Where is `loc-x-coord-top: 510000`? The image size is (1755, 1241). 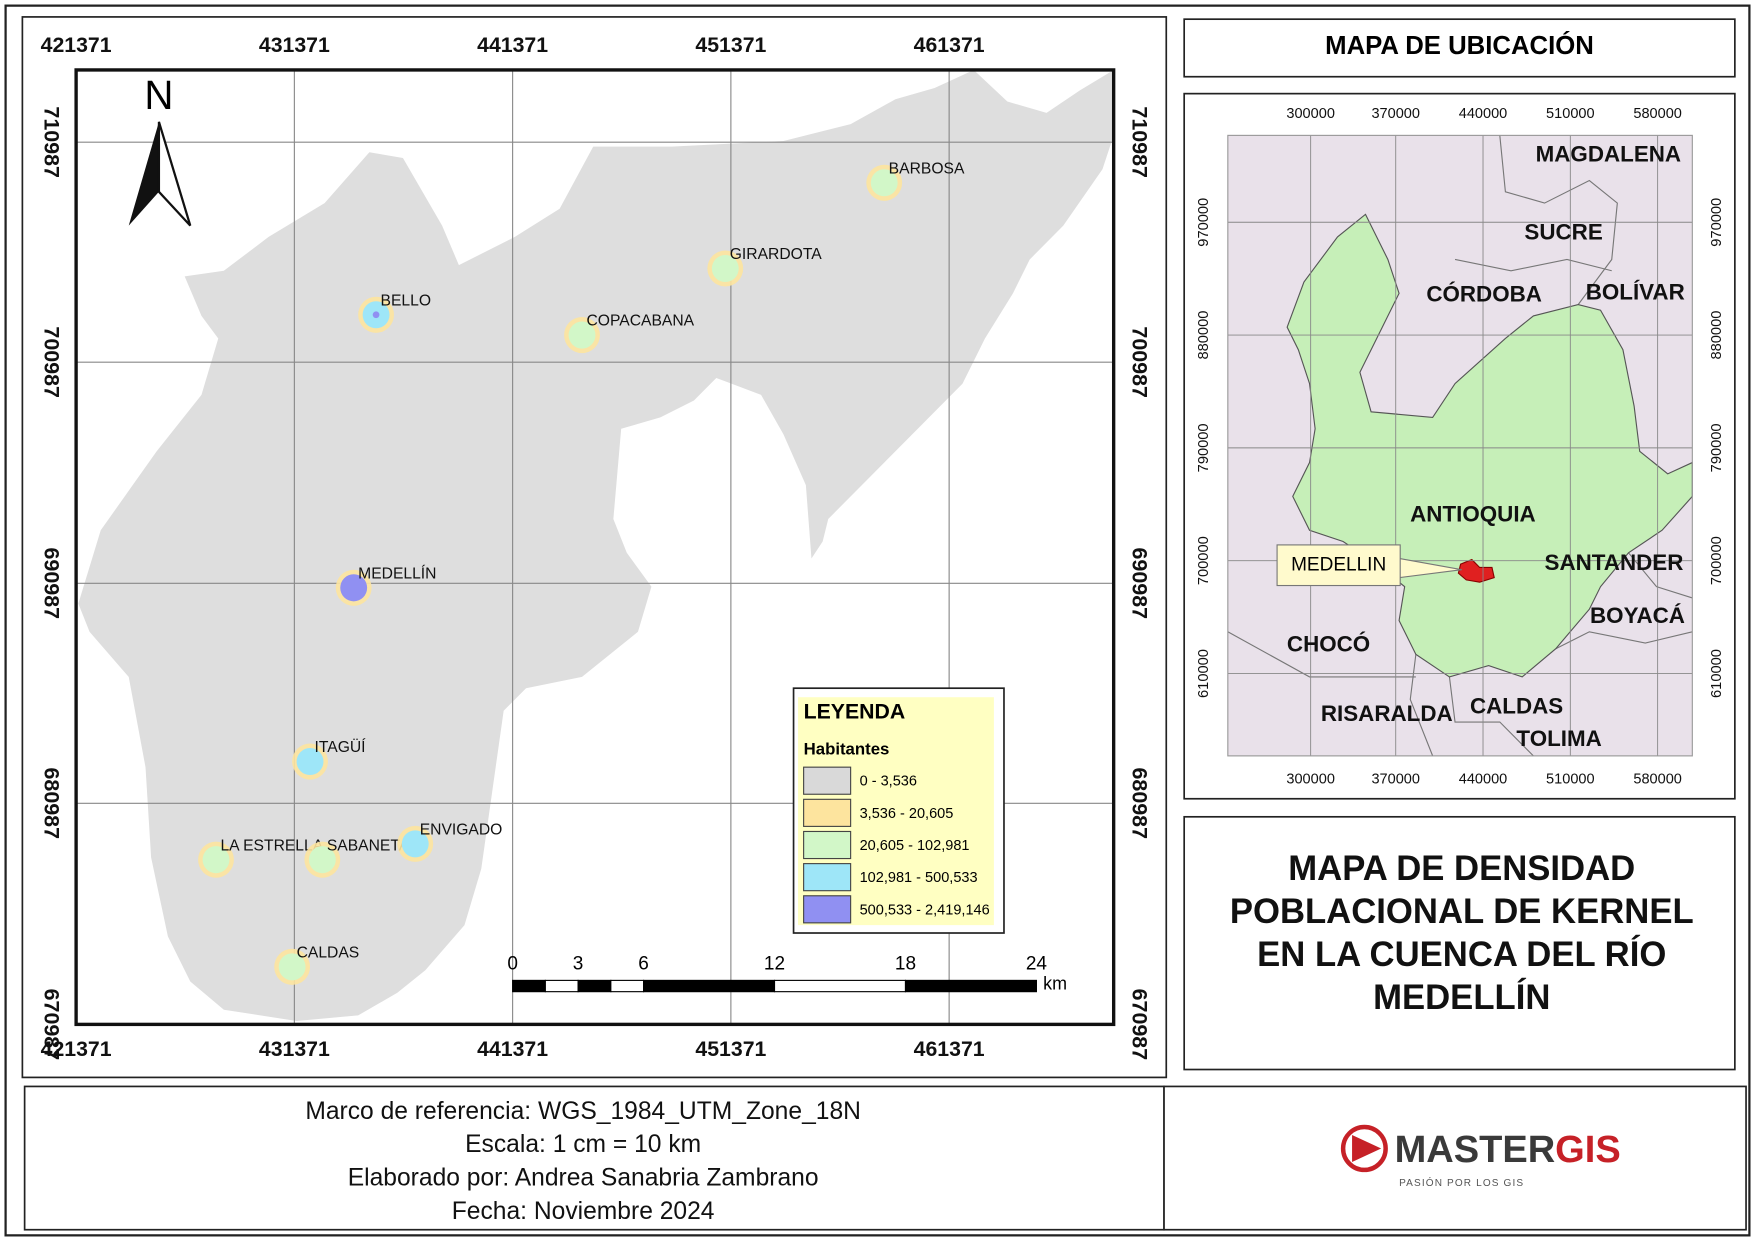
loc-x-coord-top: 510000 is located at coordinates (1570, 114).